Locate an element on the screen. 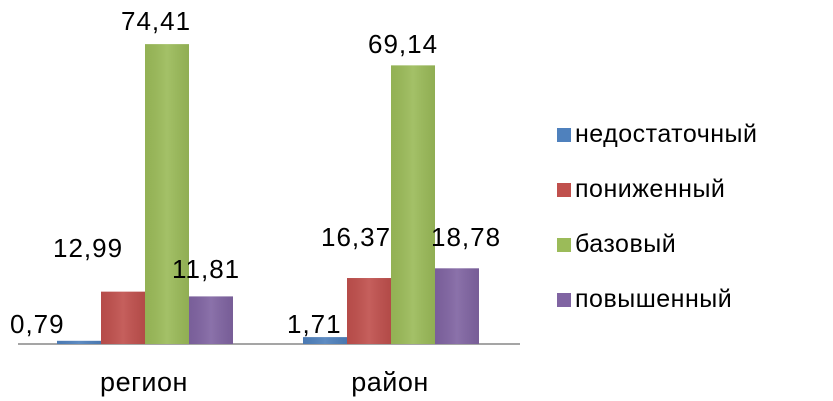 This screenshot has height=401, width=833. legend: недостаточный пониженный базовый повышенный is located at coordinates (657, 216).